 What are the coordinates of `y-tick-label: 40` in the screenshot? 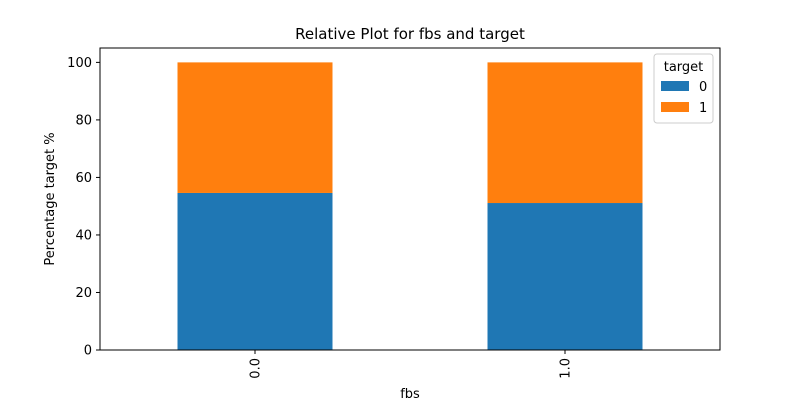 It's located at (83, 235).